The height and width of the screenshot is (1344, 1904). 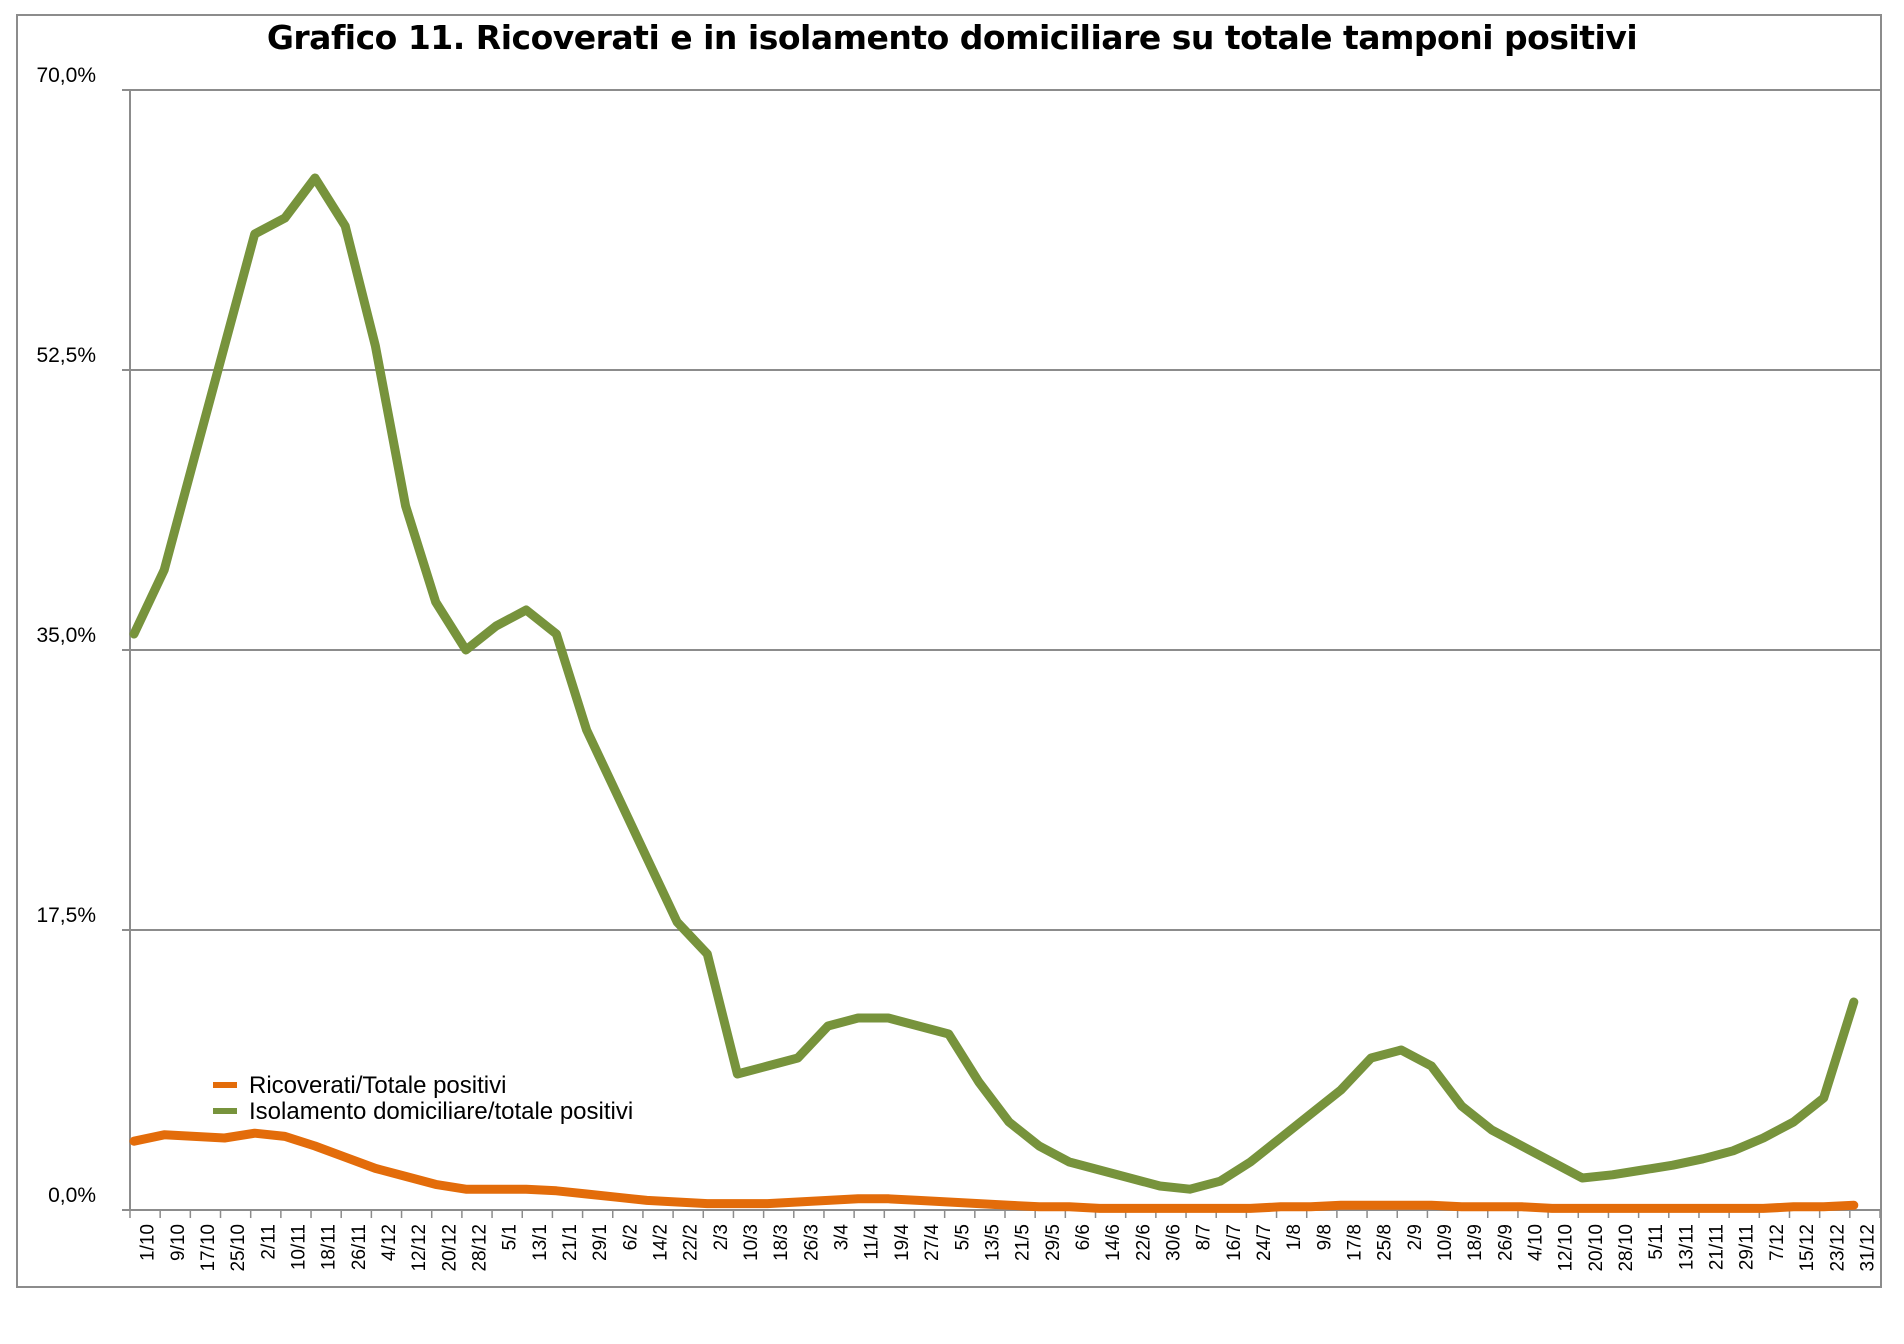 I want to click on x-tick-label: 20/12, so click(x=449, y=1248).